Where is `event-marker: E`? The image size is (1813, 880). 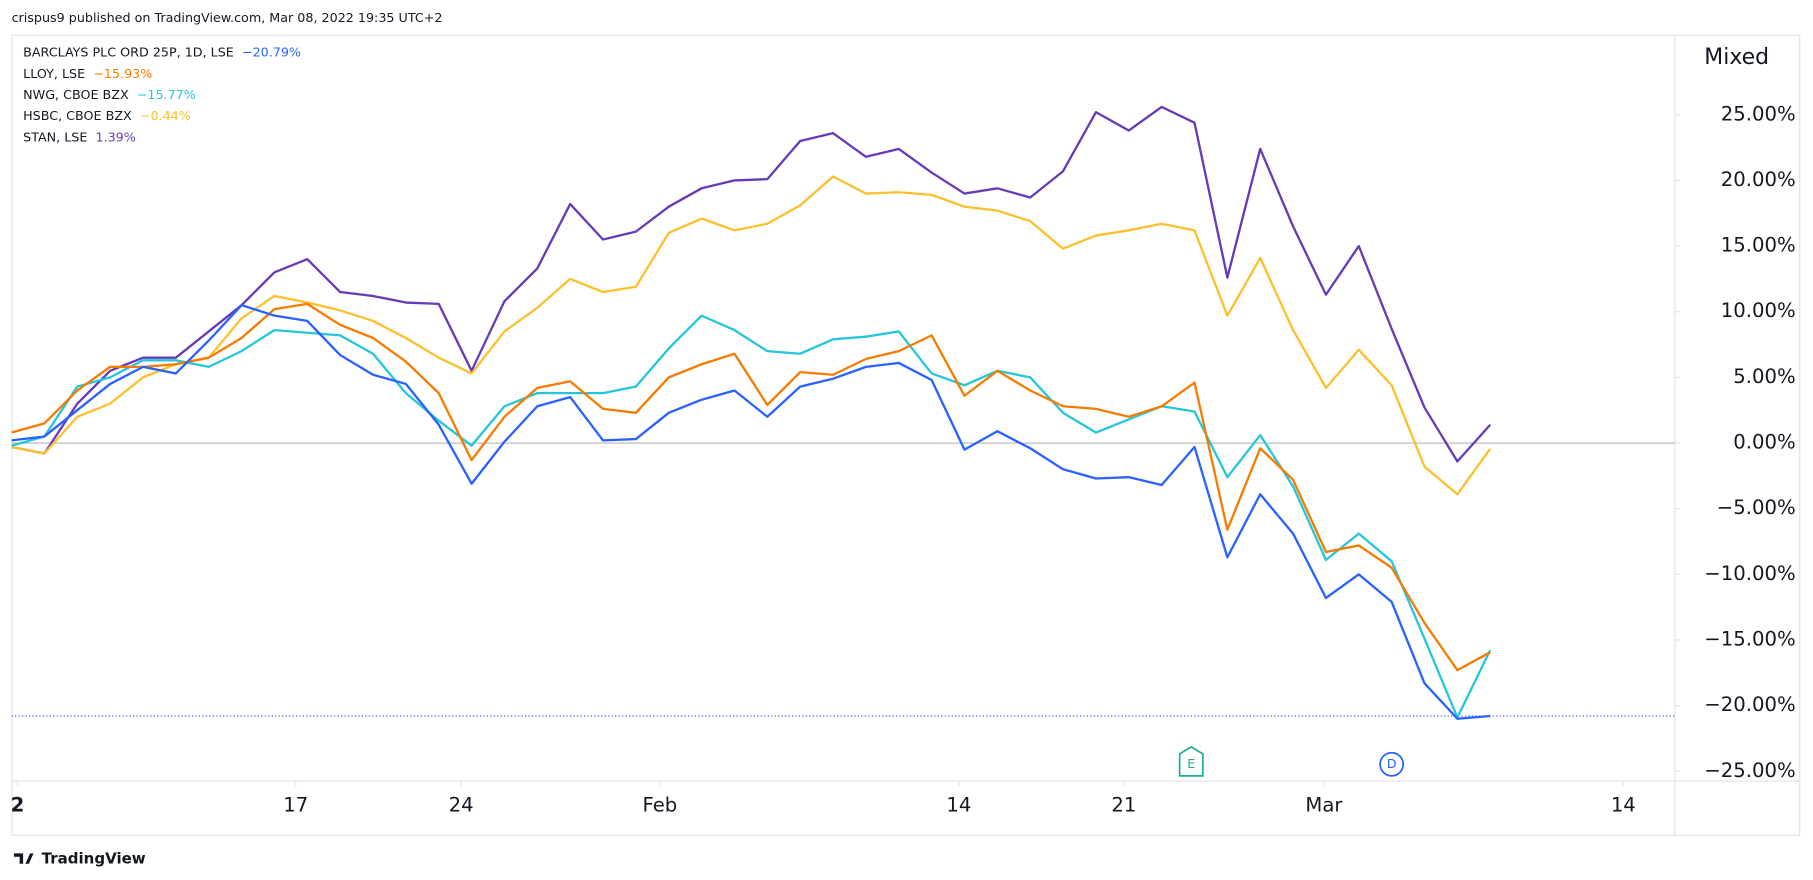 event-marker: E is located at coordinates (1191, 761).